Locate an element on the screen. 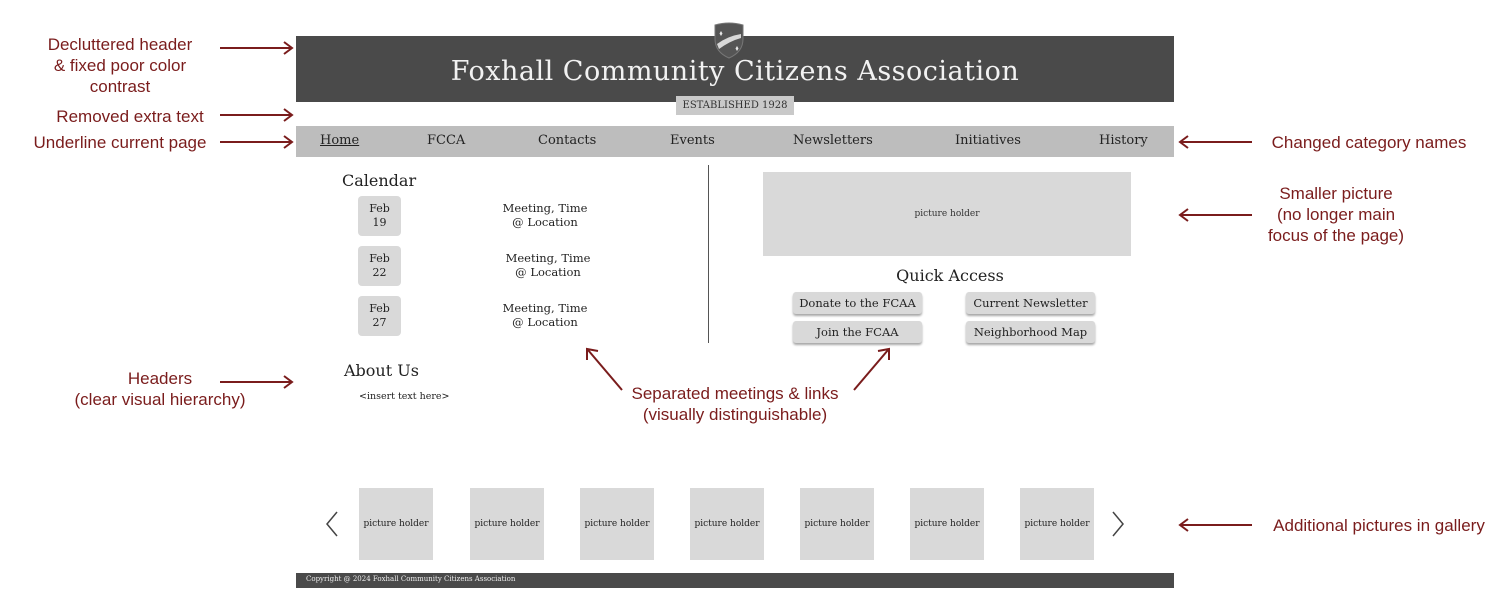  nav-events: Events is located at coordinates (692, 140).